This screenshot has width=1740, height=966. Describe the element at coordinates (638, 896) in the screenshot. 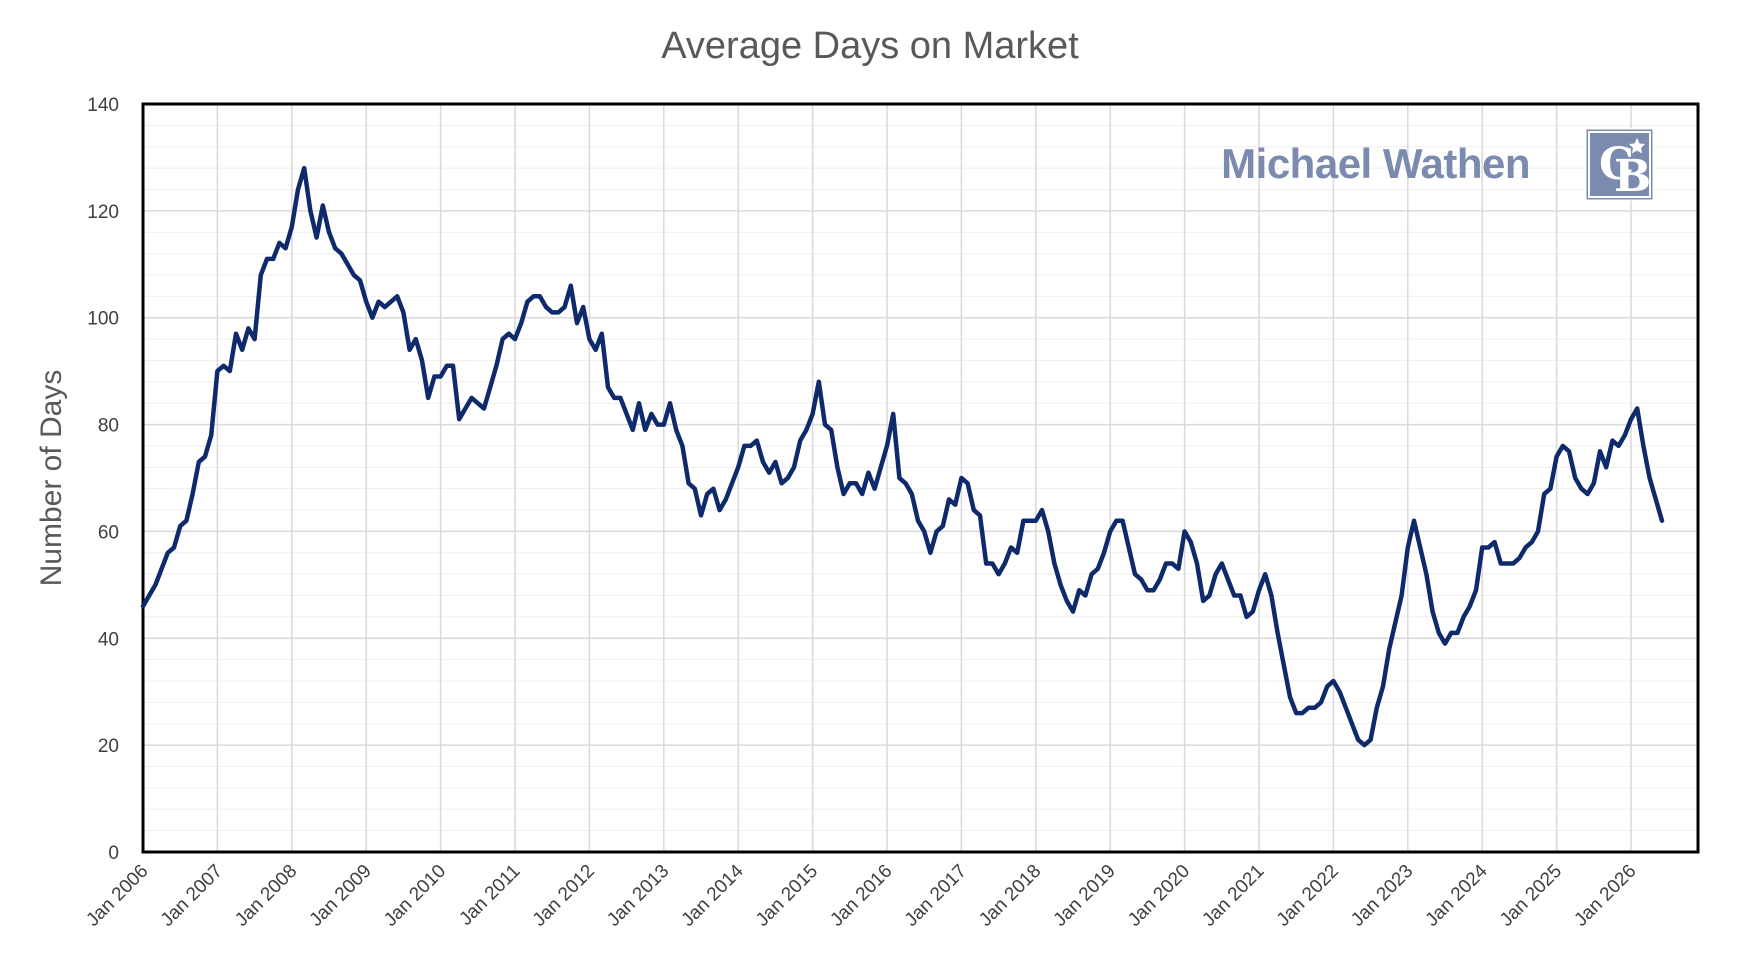

I see `x-tick-label: Jan 2013` at that location.